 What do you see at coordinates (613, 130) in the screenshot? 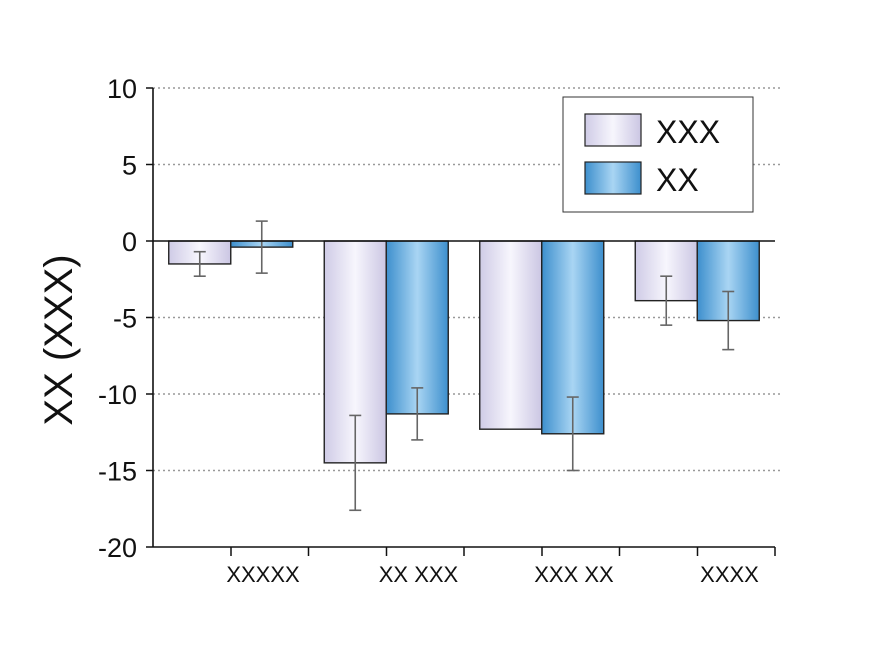
I see `legend-swatch-xxx` at bounding box center [613, 130].